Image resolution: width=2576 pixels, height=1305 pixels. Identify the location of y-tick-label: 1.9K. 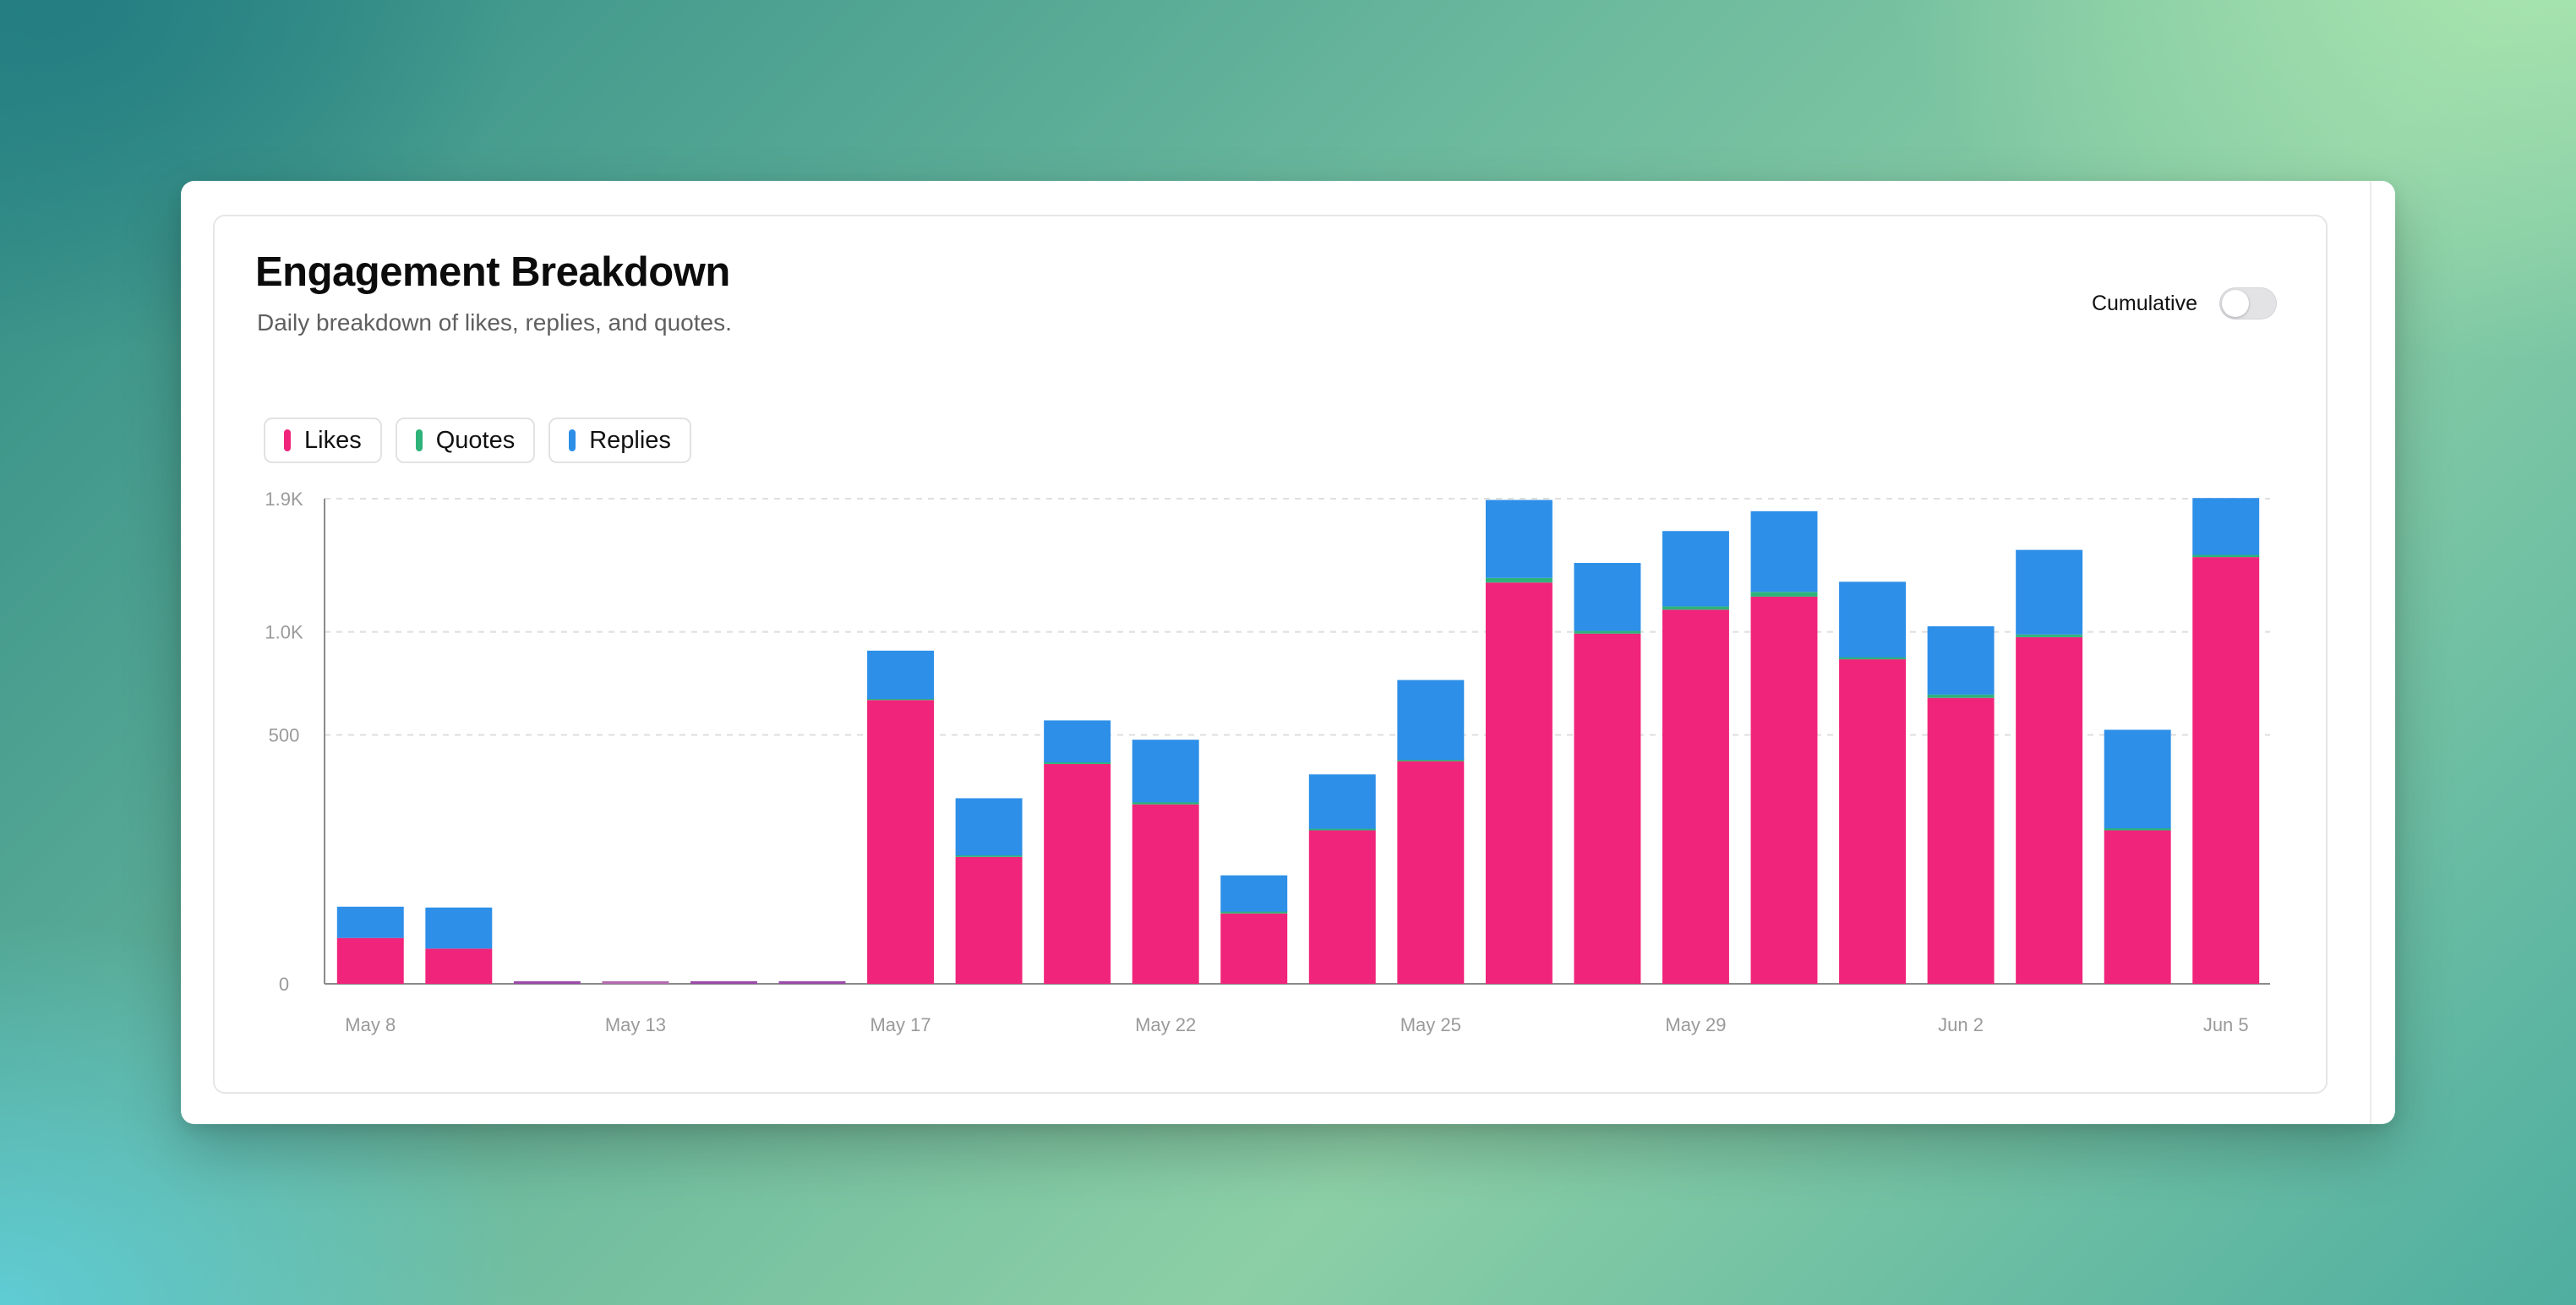
(284, 499).